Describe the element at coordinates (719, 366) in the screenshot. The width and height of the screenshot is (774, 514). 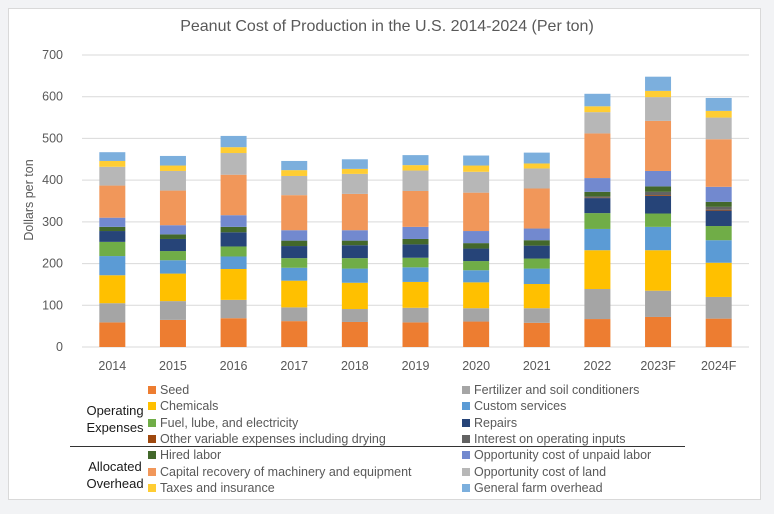
I see `x-tick-label: 2024F` at that location.